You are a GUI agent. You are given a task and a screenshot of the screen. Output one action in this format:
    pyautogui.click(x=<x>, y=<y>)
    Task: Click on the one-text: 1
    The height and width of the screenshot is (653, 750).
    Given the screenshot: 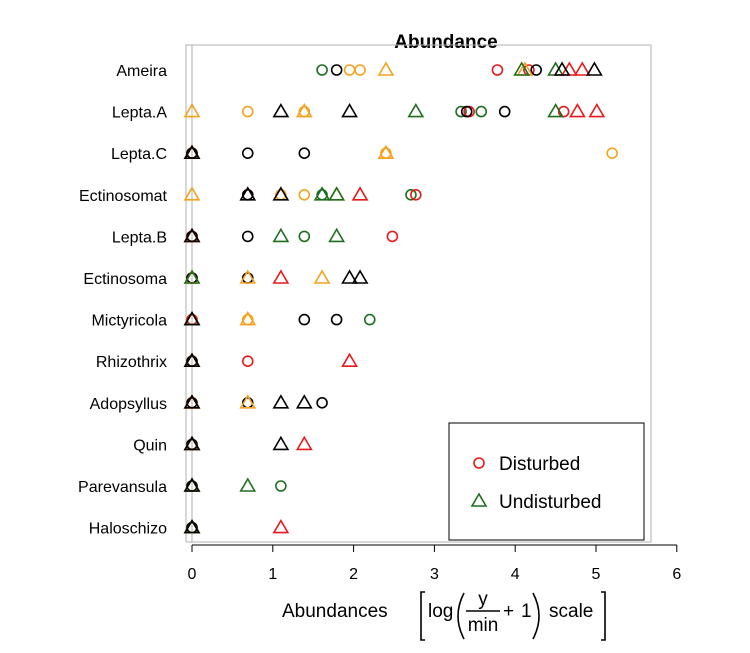 What is the action you would take?
    pyautogui.click(x=526, y=611)
    